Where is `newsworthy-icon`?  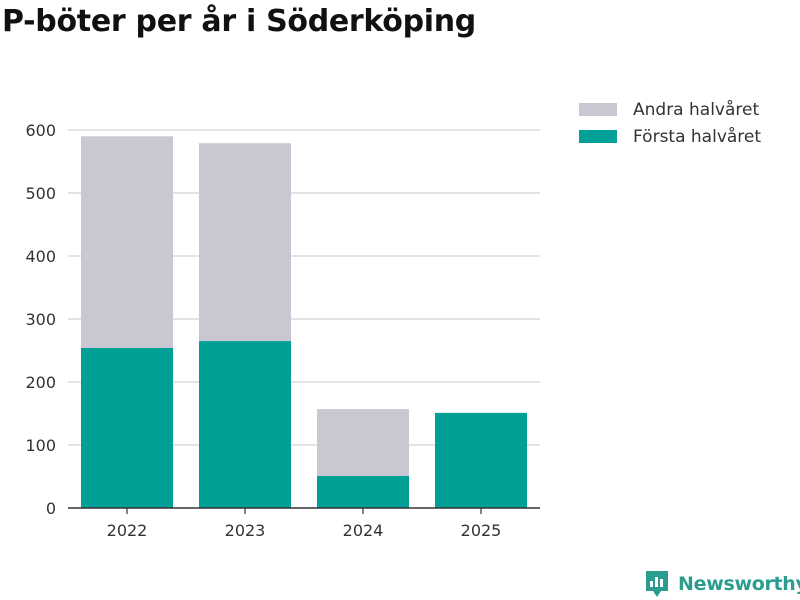
newsworthy-icon is located at coordinates (657, 584).